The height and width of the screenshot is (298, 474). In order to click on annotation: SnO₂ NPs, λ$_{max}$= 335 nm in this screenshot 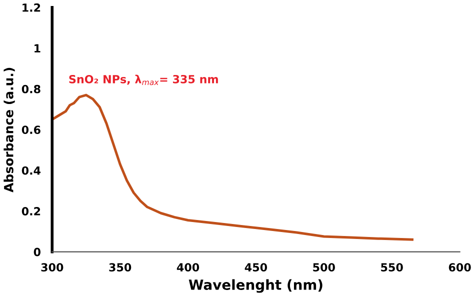, I will do `click(143, 80)`.